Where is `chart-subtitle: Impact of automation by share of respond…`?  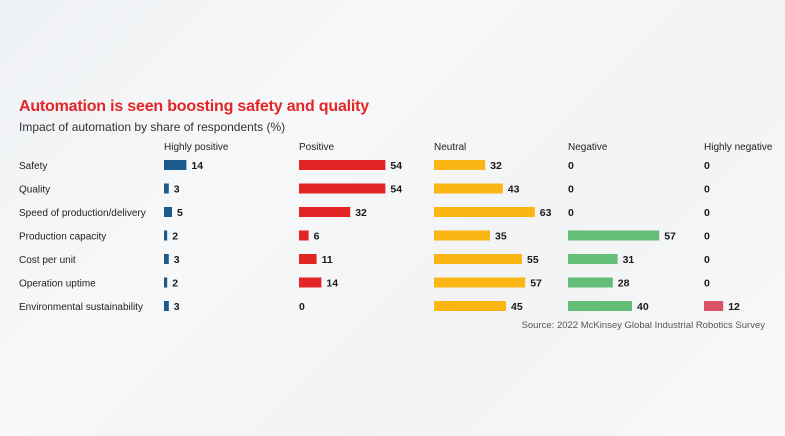 chart-subtitle: Impact of automation by share of respond… is located at coordinates (152, 127).